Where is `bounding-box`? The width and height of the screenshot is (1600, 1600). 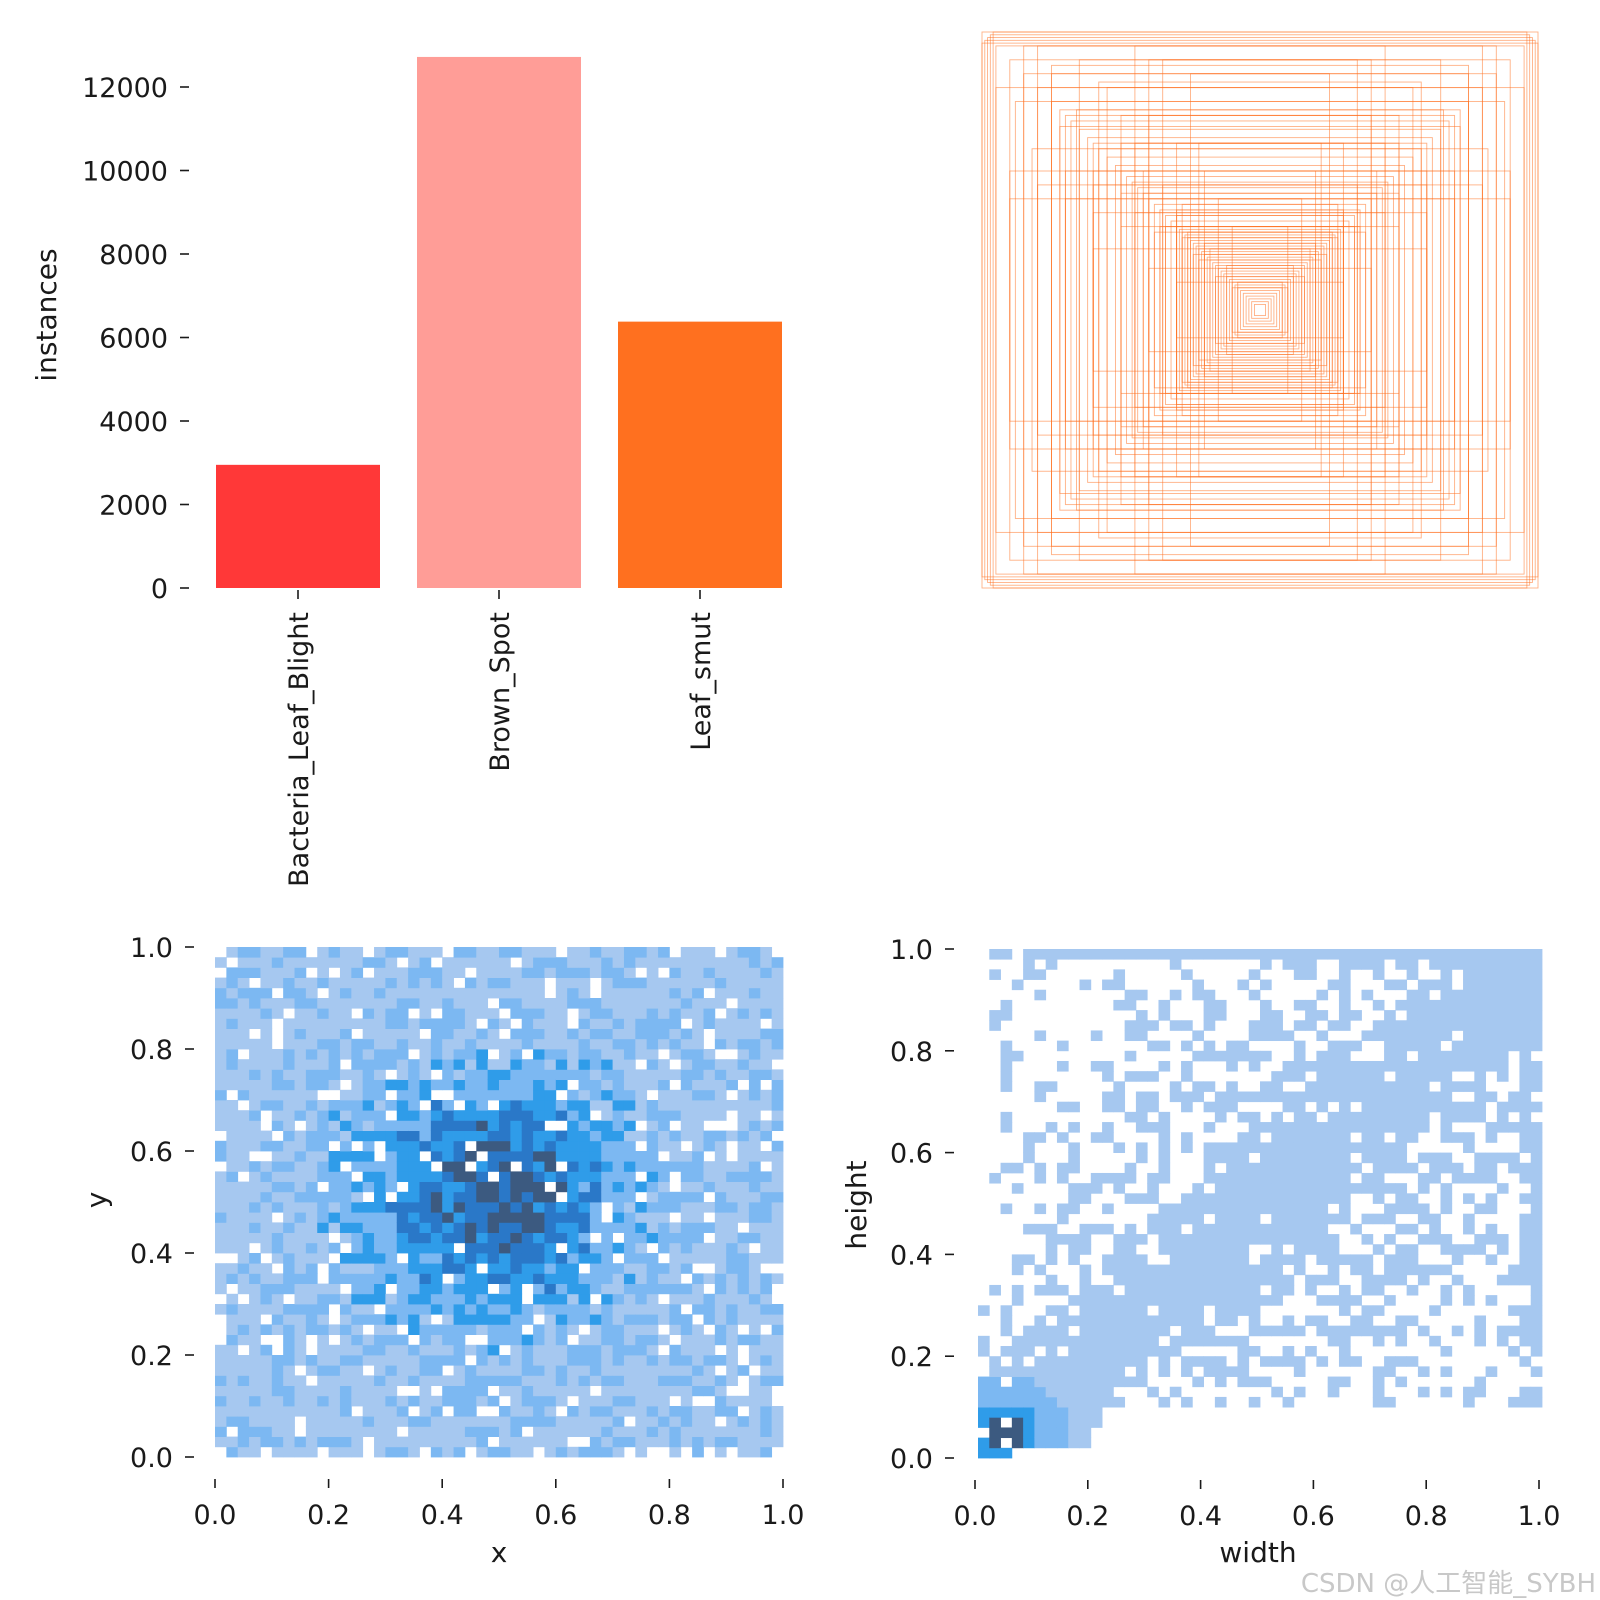 bounding-box is located at coordinates (1260, 310).